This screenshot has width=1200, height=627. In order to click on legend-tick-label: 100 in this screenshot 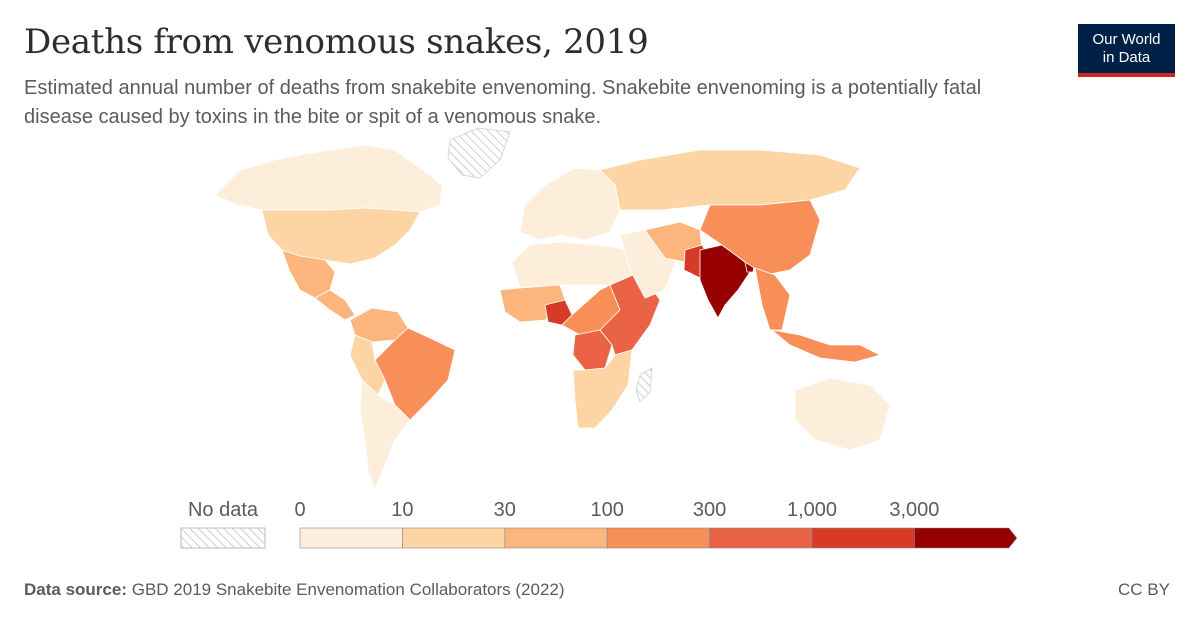, I will do `click(607, 510)`.